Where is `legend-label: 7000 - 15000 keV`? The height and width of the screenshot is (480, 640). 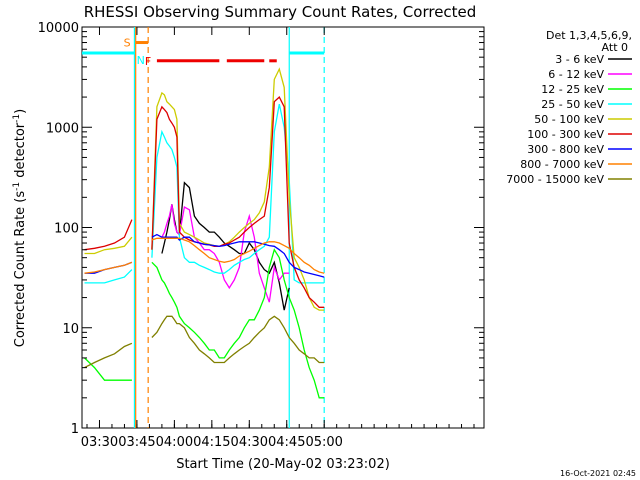
legend-label: 7000 - 15000 keV is located at coordinates (555, 179).